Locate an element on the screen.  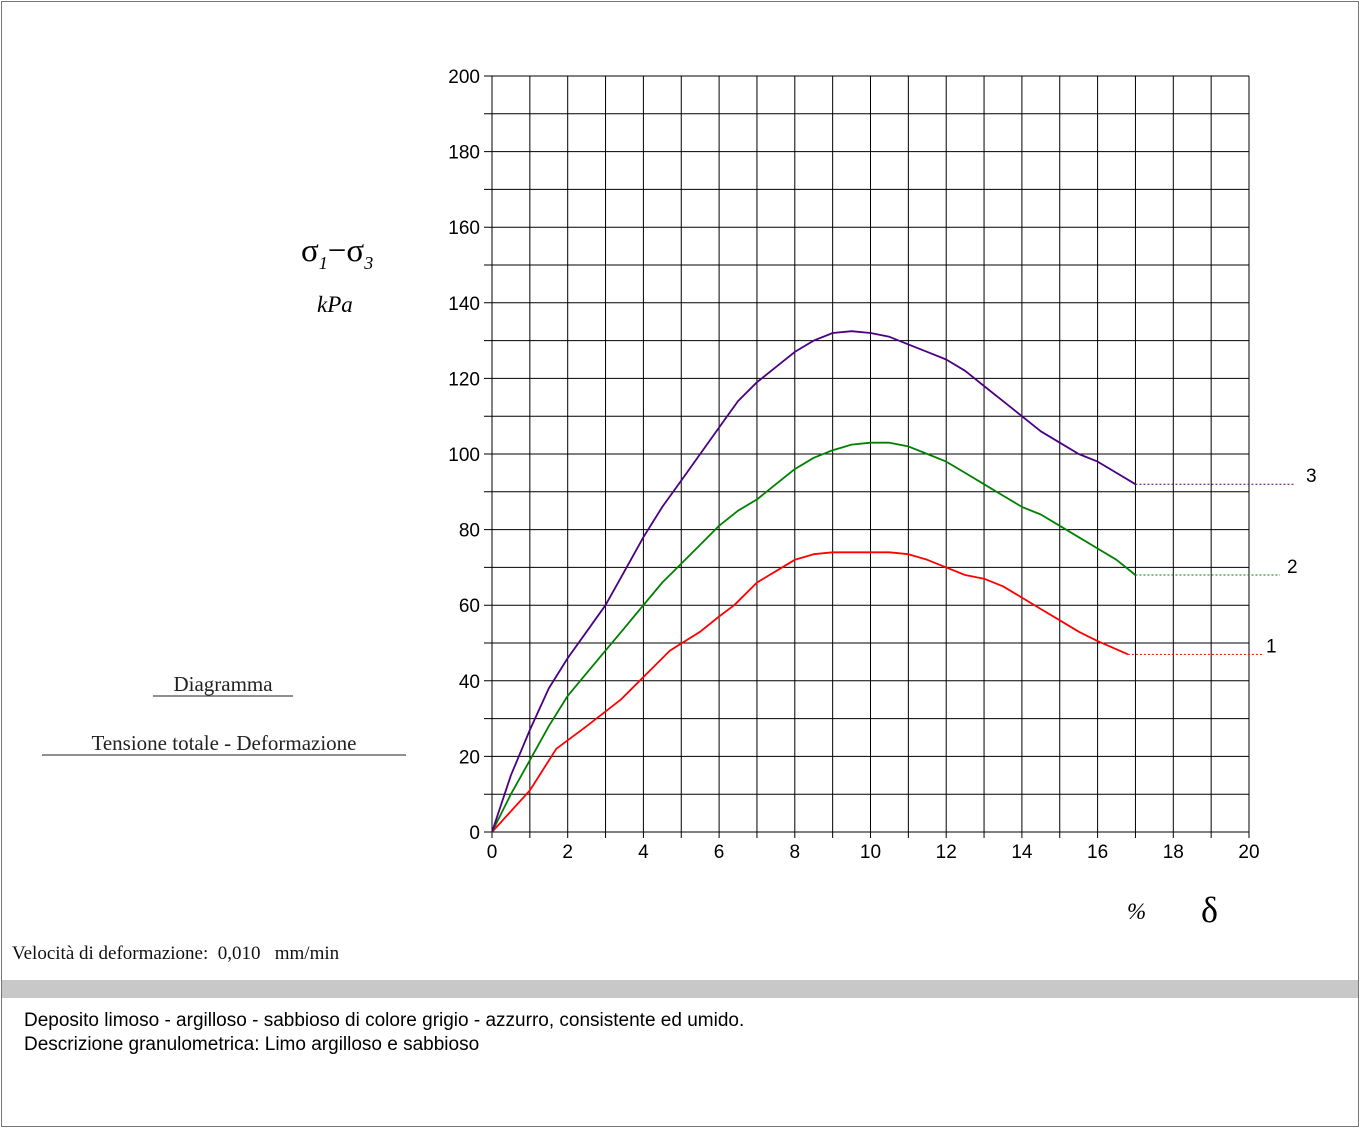
x-tick-label: 18 is located at coordinates (1173, 852).